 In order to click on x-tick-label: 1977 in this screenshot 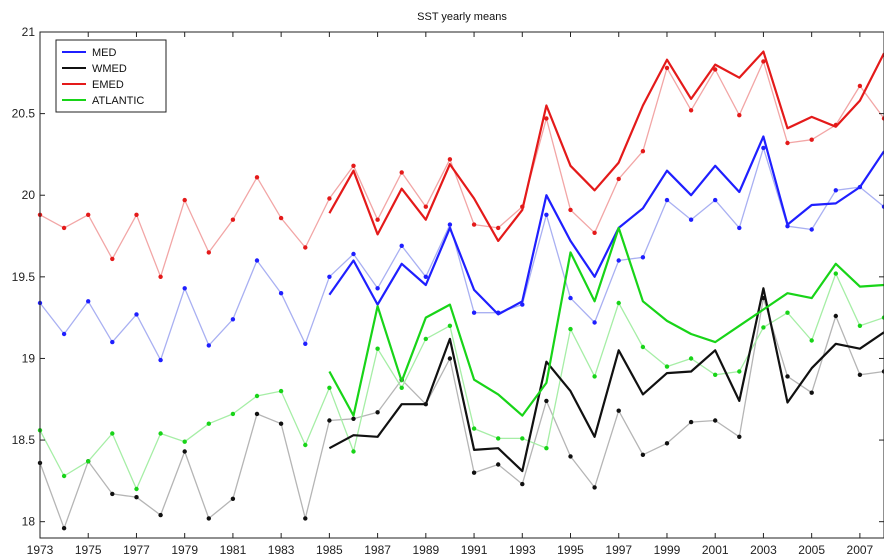, I will do `click(136, 550)`.